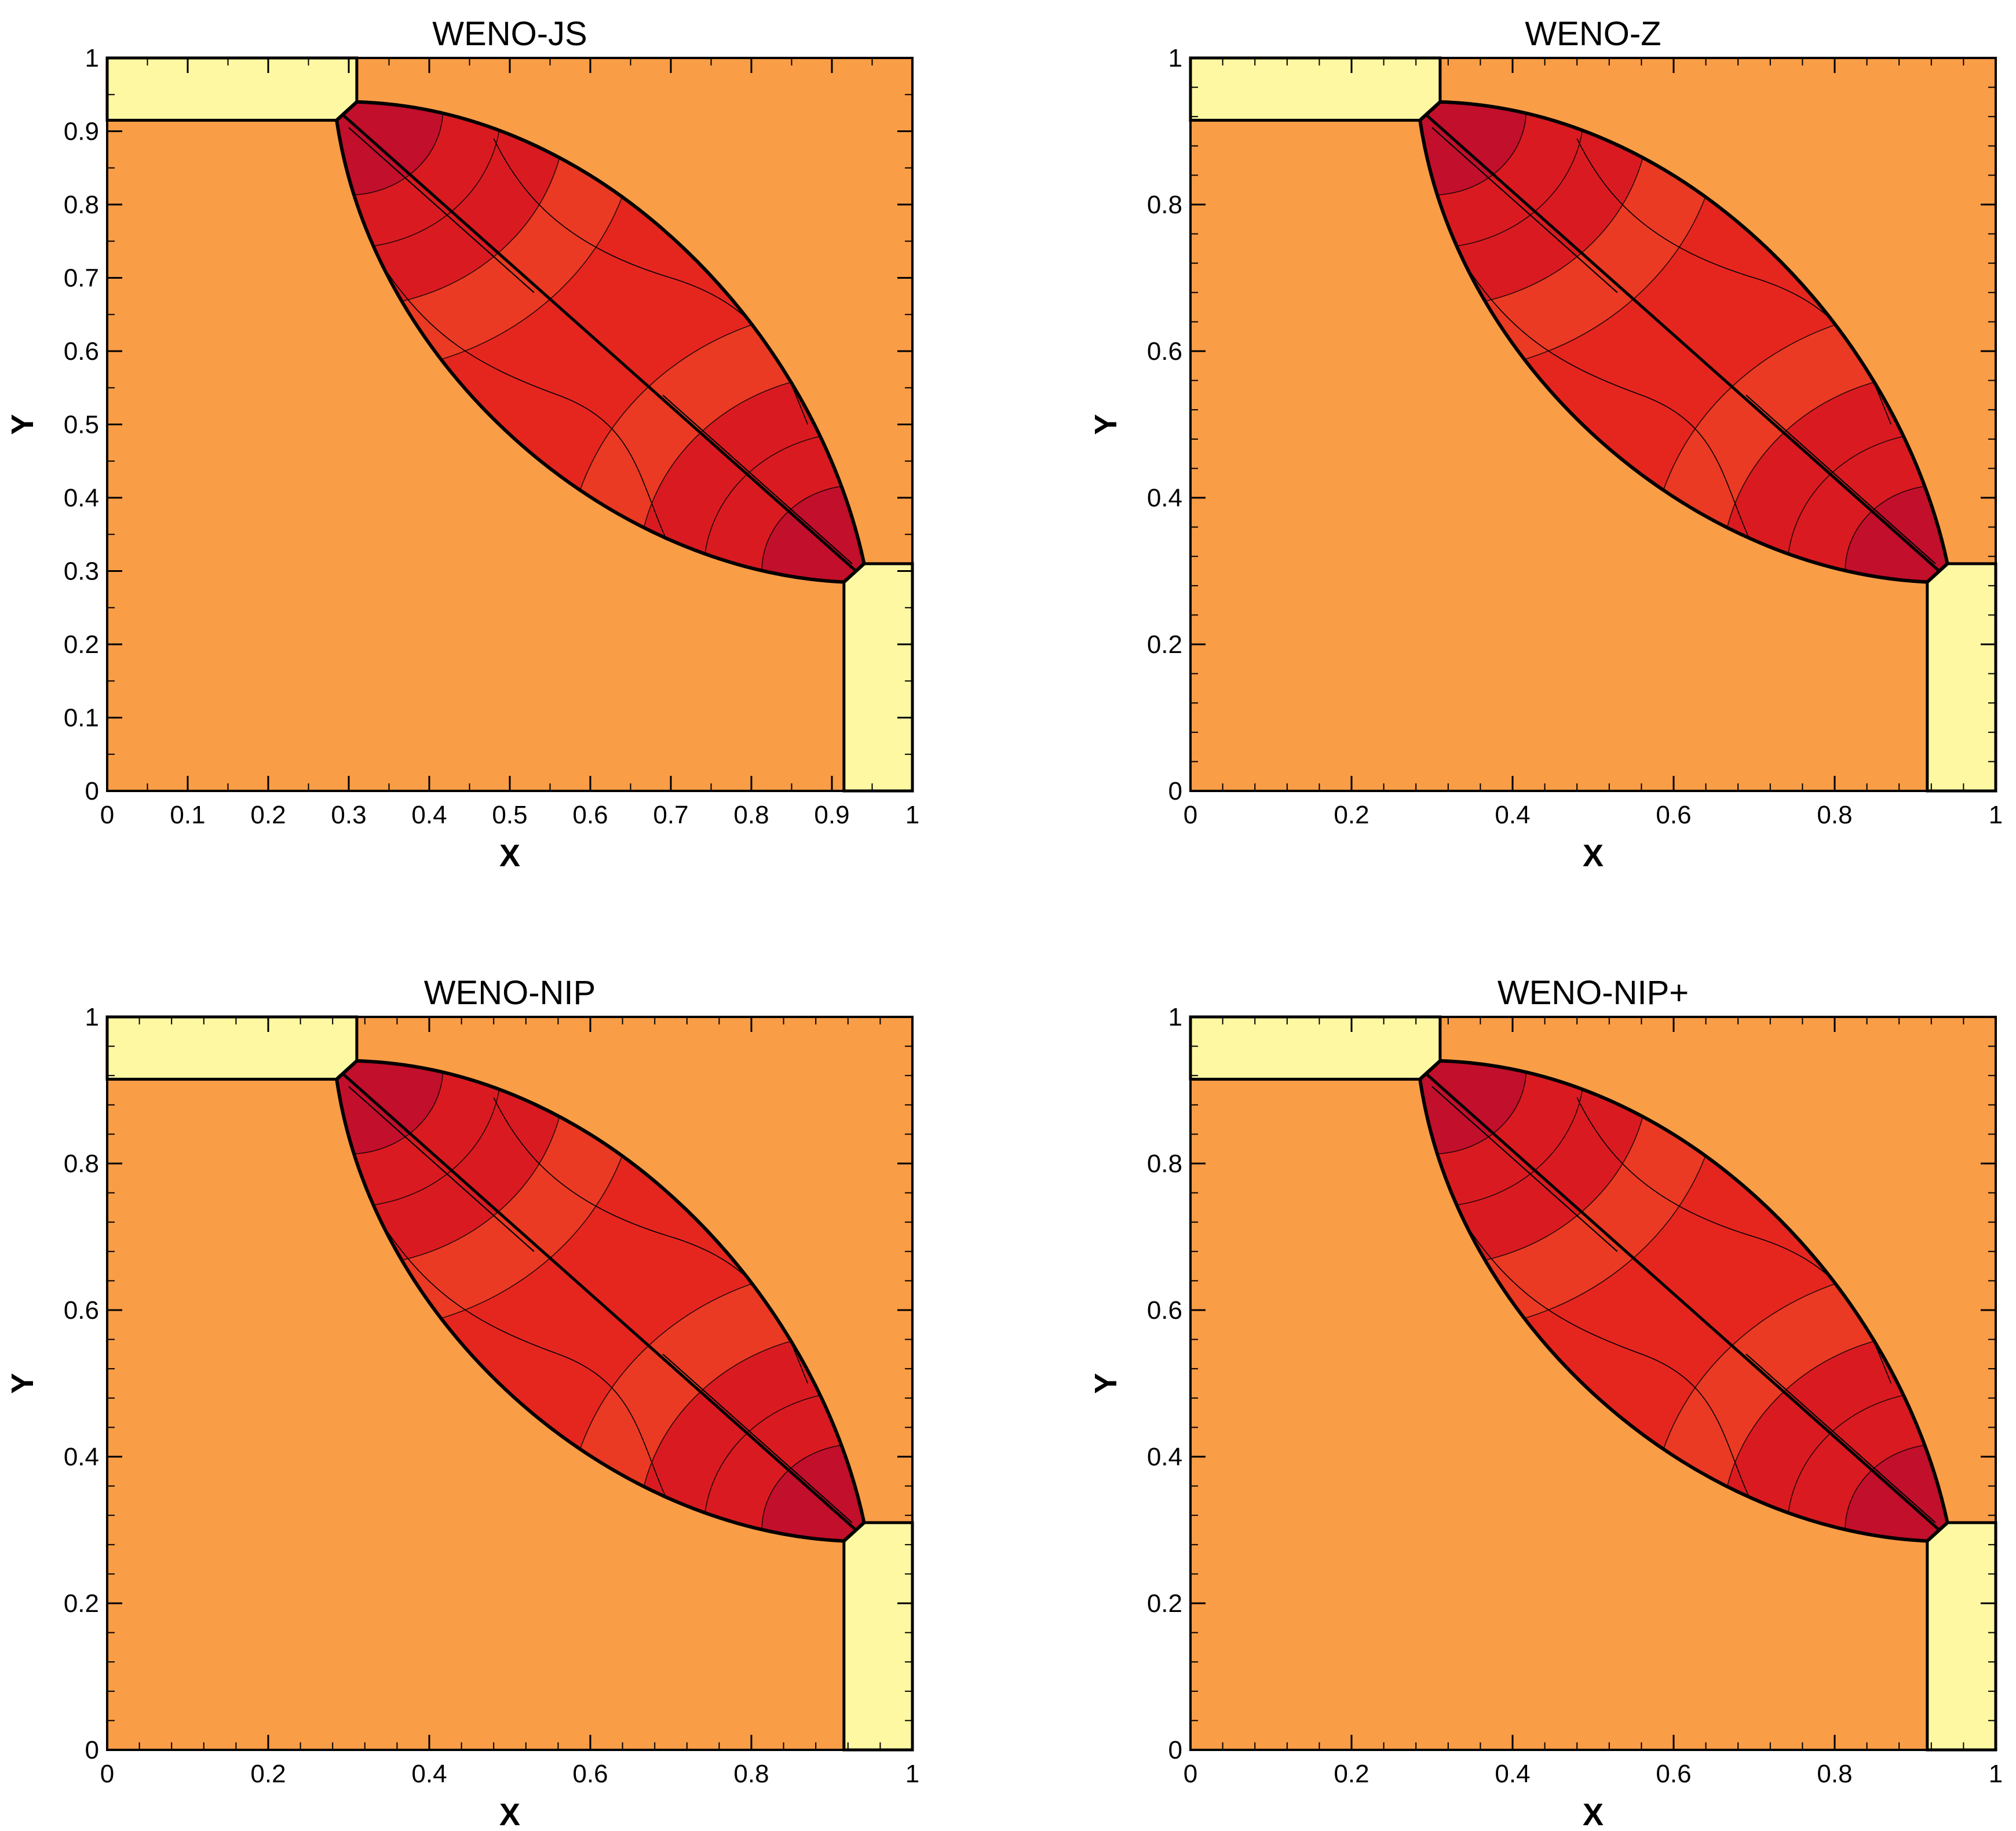 Image resolution: width=2016 pixels, height=1831 pixels. What do you see at coordinates (510, 34) in the screenshot?
I see `panel-title: WENO-JS` at bounding box center [510, 34].